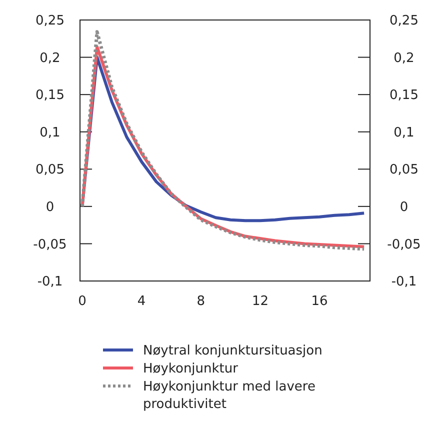 This screenshot has width=440, height=423. What do you see at coordinates (229, 396) in the screenshot?
I see `legend-label: Høykonjunktur med lavere produktivitet` at bounding box center [229, 396].